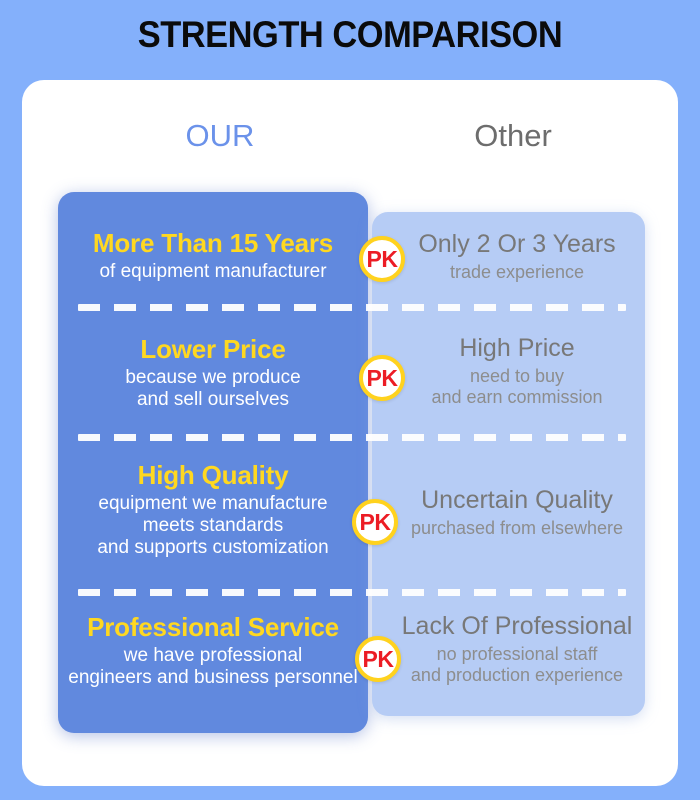  I want to click on row-1-other-heading: Only 2 Or 3 Years, so click(517, 244).